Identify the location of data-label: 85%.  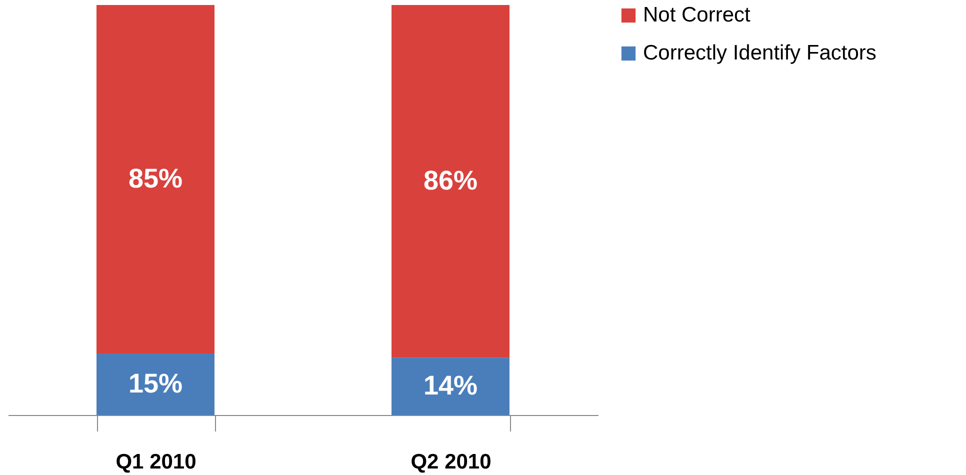
(155, 178).